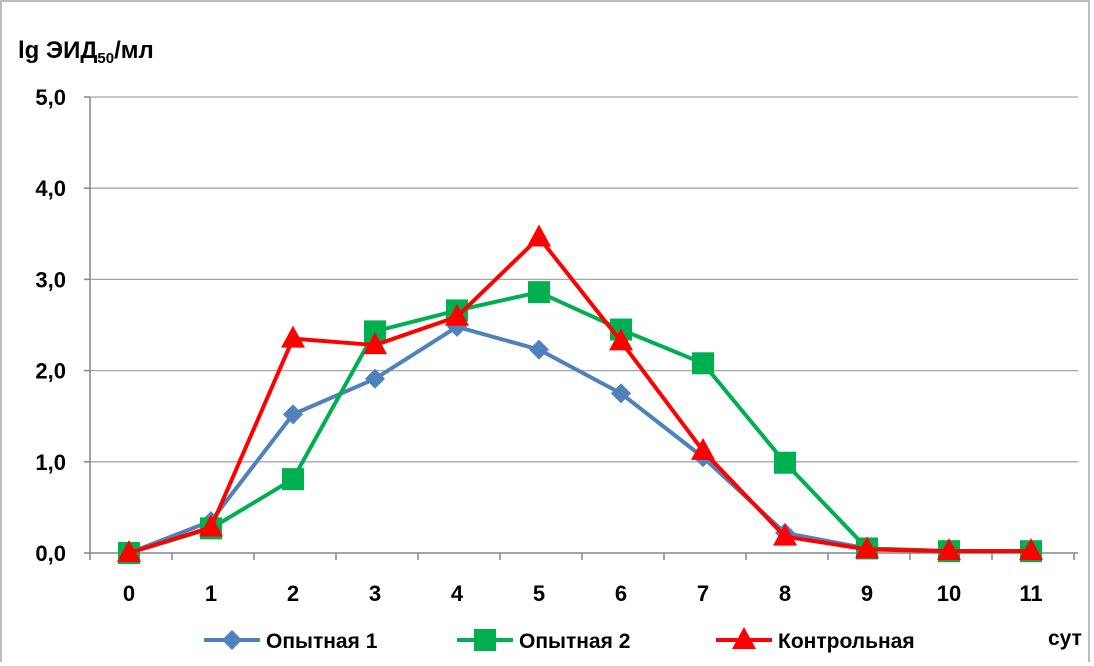  What do you see at coordinates (846, 641) in the screenshot?
I see `legend-label: Контрольная` at bounding box center [846, 641].